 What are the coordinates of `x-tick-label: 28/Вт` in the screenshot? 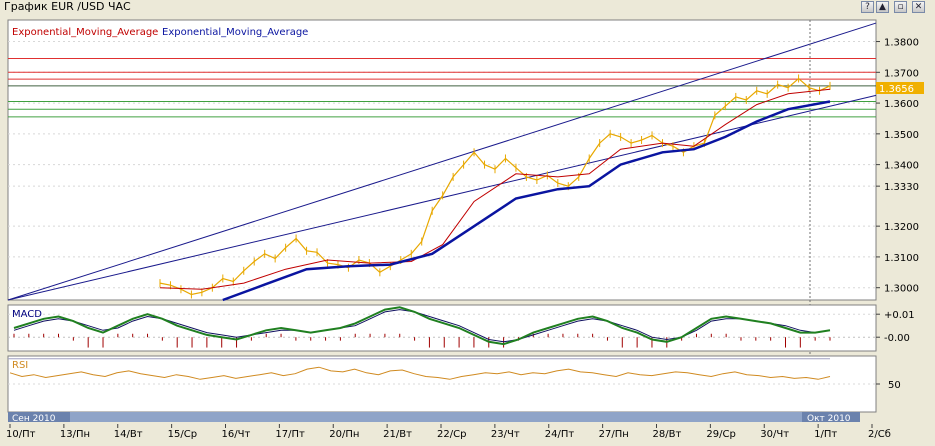 It's located at (667, 434).